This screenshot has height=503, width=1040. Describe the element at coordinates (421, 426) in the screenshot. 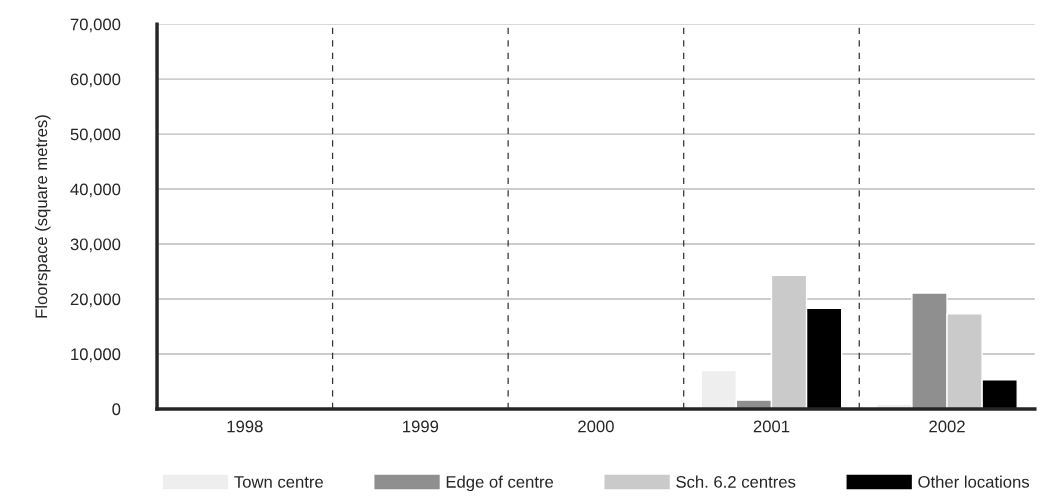

I see `x-tick-label: 1999` at that location.